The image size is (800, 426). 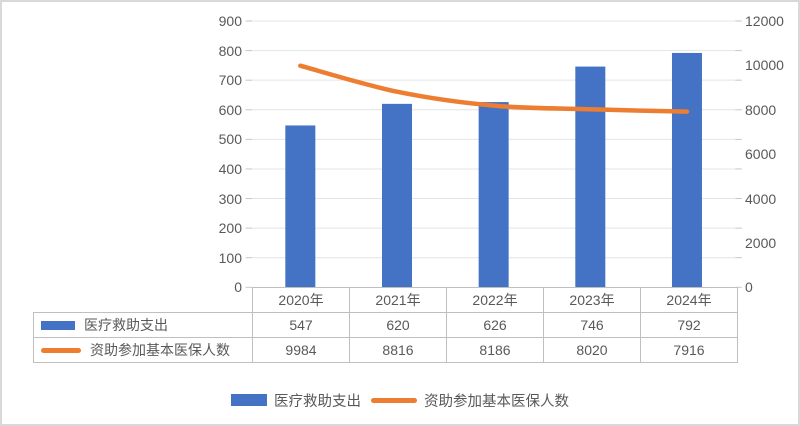 I want to click on table-value-cell: 746, so click(x=592, y=325).